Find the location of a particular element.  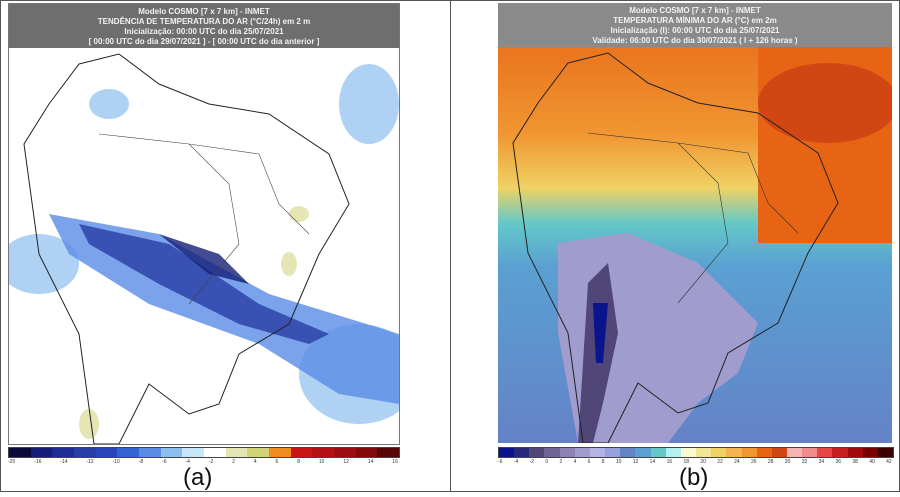

colorbar-tick-label: 24 is located at coordinates (737, 462).